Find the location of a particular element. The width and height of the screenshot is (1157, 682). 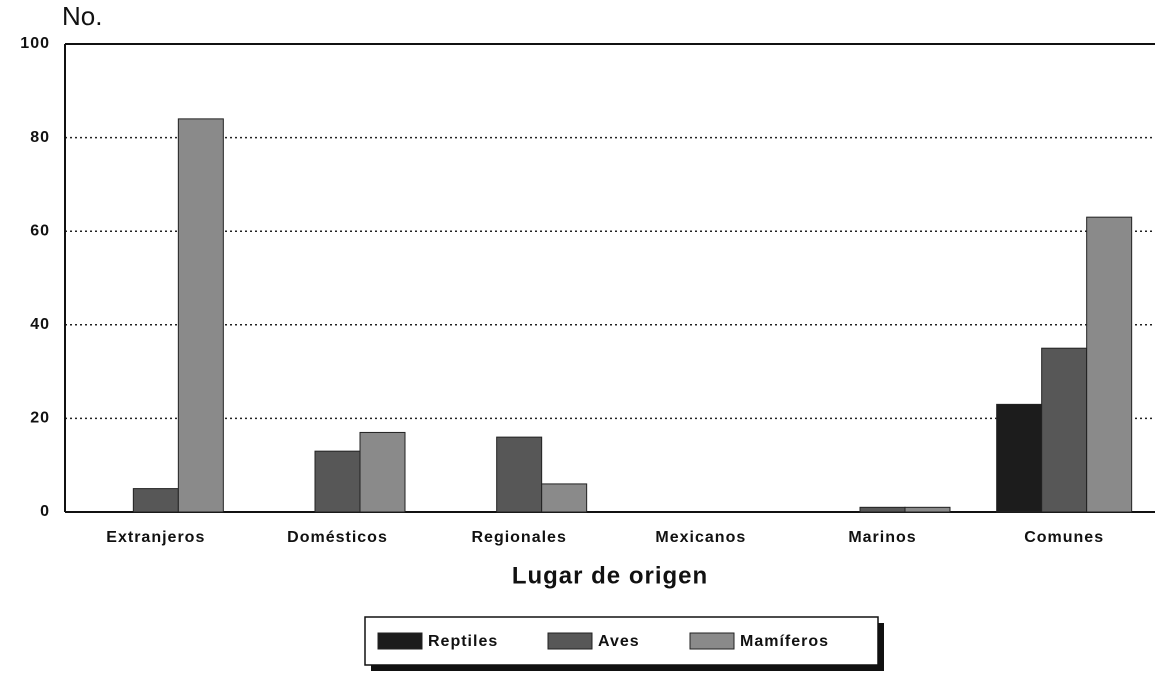

y-tick-label: 0 is located at coordinates (45, 511).